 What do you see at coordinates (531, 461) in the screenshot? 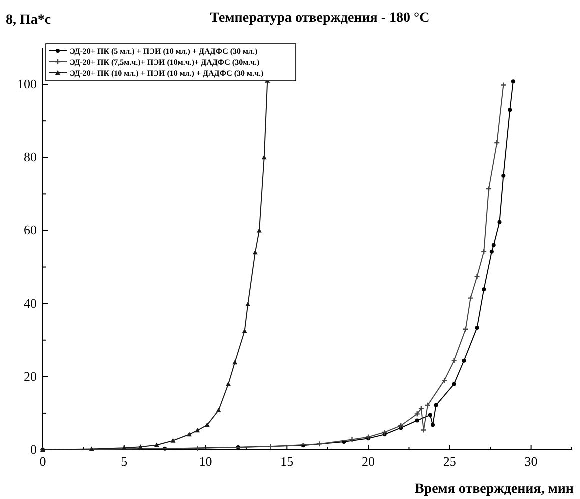
I see `x-tick-label: 30` at bounding box center [531, 461].